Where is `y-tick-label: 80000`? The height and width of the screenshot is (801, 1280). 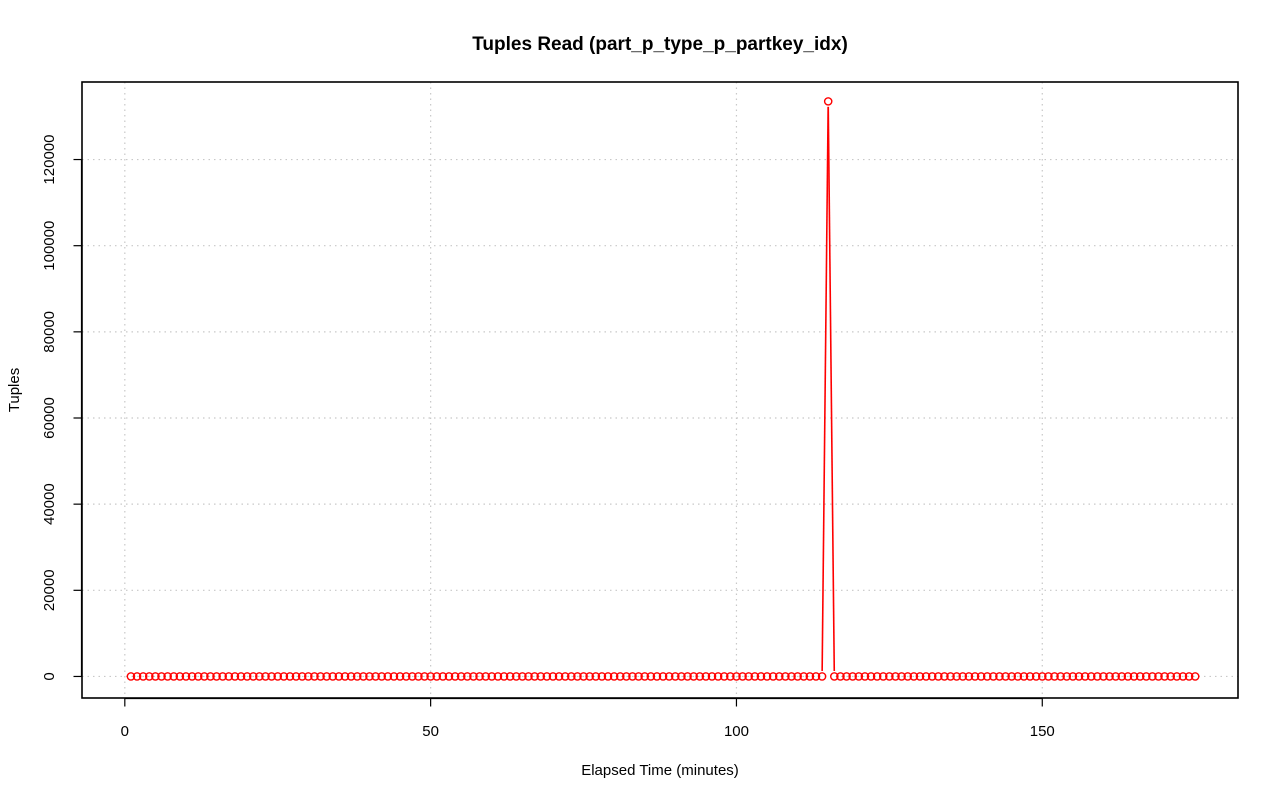
y-tick-label: 80000 is located at coordinates (49, 332).